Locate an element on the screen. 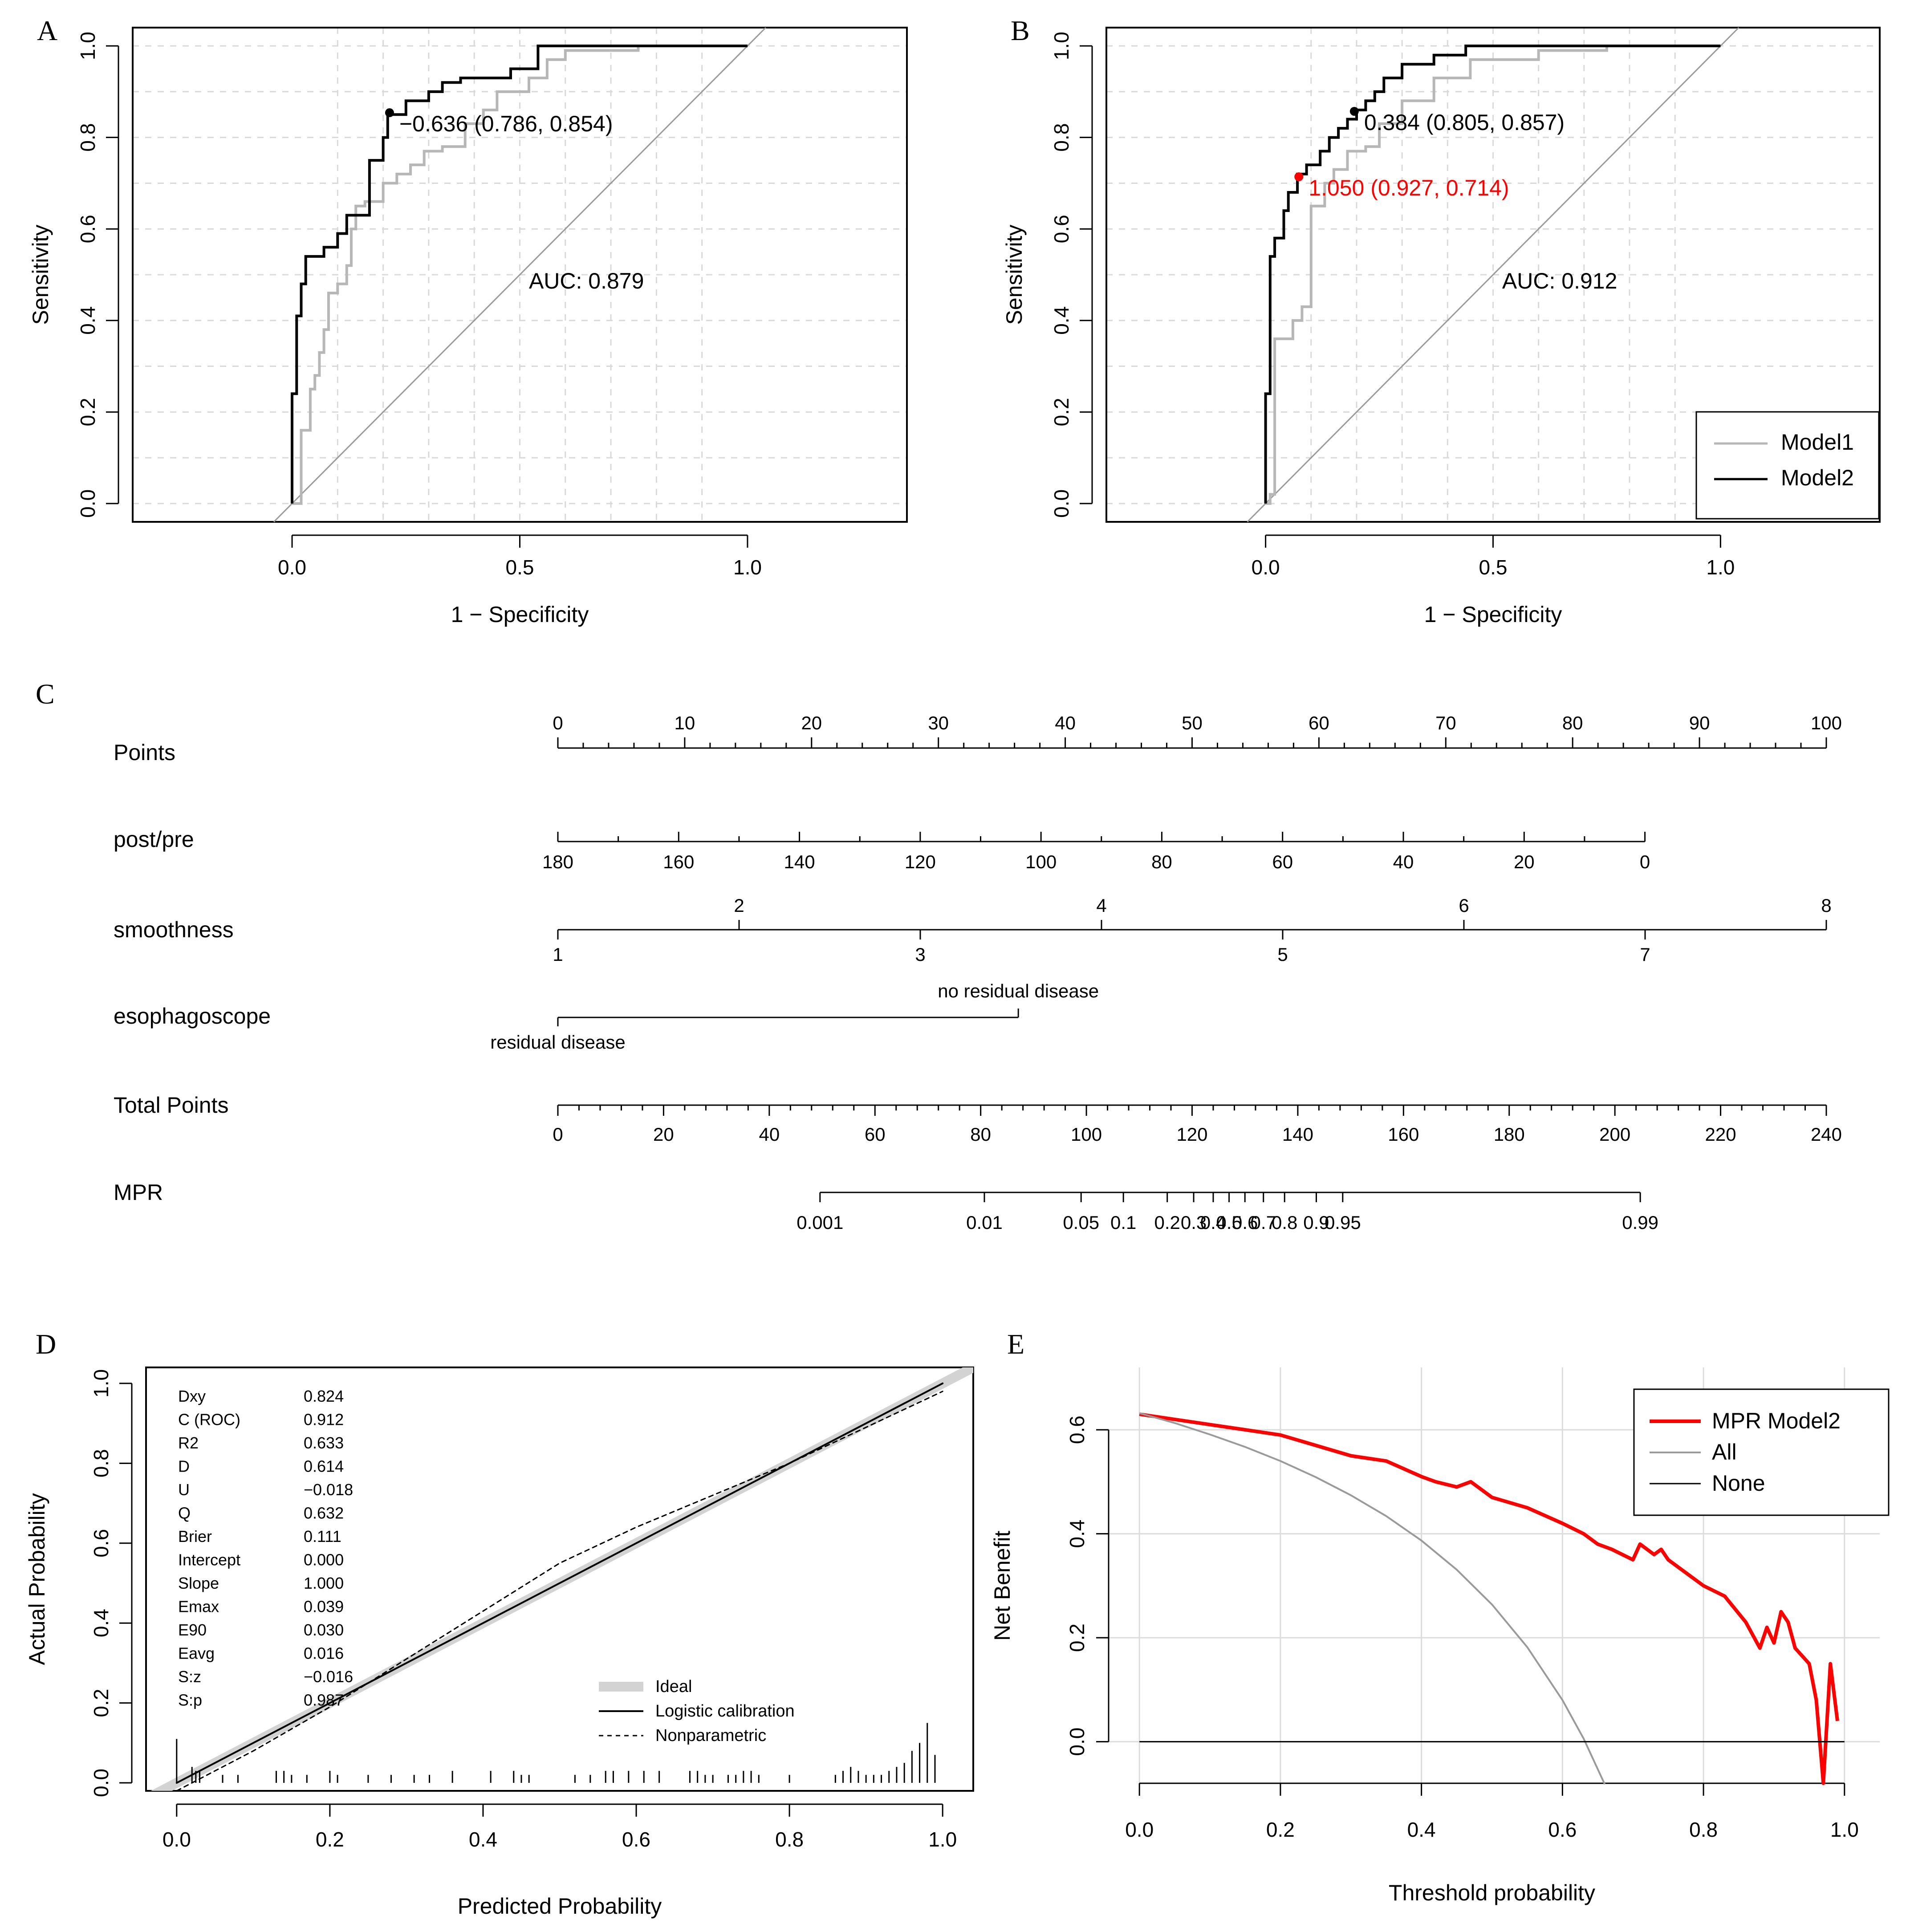  stat-value: −0.018 is located at coordinates (328, 1490).